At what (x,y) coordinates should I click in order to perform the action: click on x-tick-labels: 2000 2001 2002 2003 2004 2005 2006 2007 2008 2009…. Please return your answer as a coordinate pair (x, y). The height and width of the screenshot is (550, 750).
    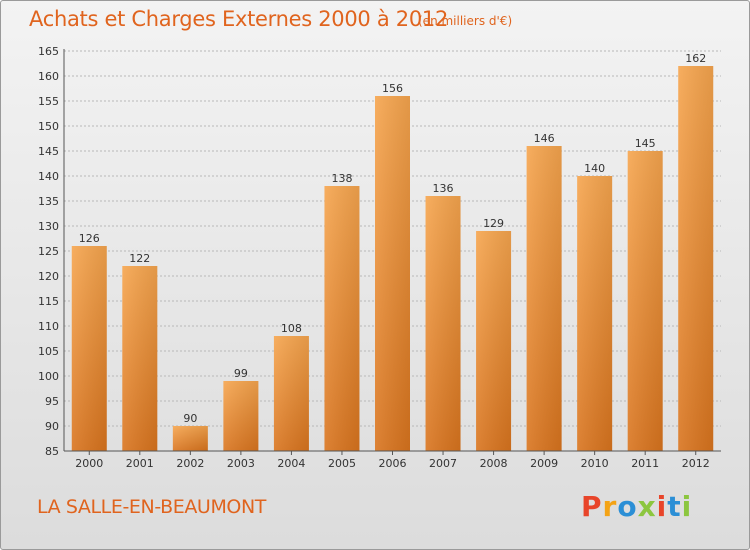
    Looking at the image, I should click on (392, 463).